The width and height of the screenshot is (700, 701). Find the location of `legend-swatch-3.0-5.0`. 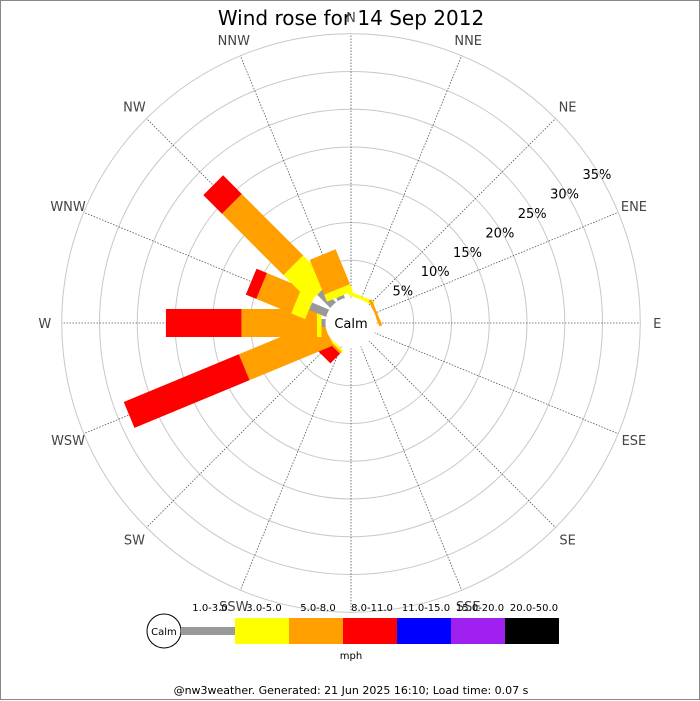

legend-swatch-3.0-5.0 is located at coordinates (262, 631).